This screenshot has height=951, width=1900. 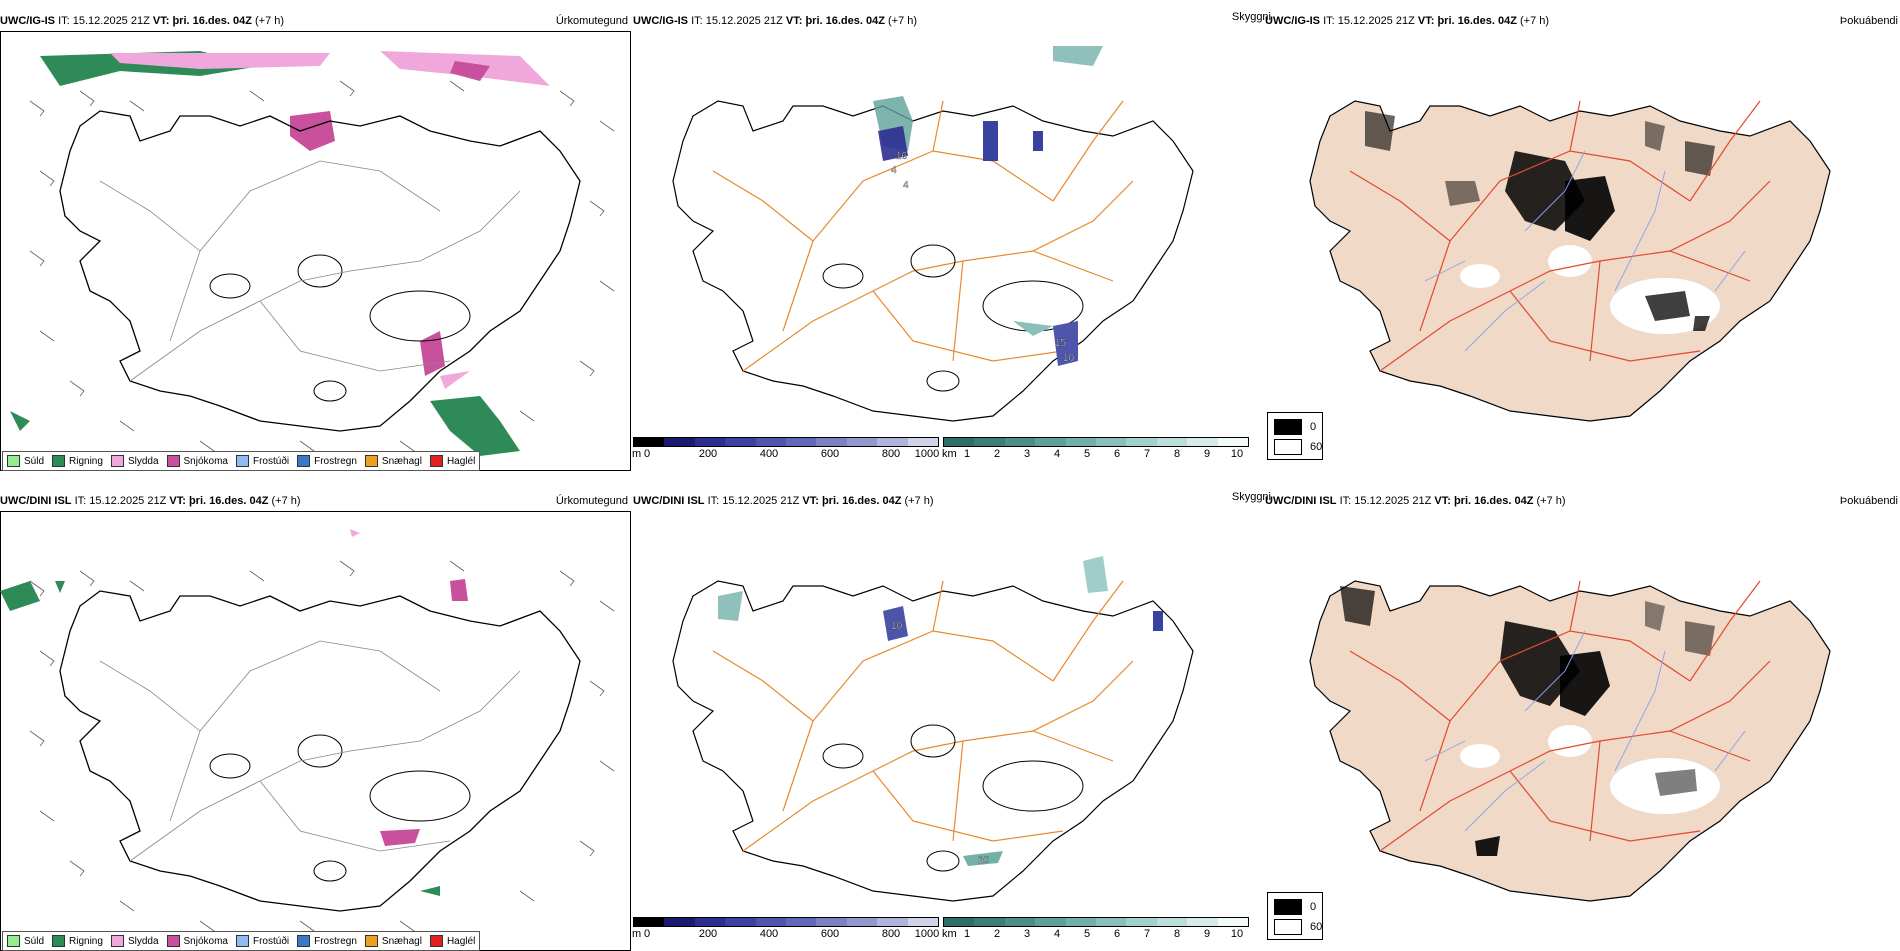 I want to click on scale-tick: 8, so click(x=1177, y=454).